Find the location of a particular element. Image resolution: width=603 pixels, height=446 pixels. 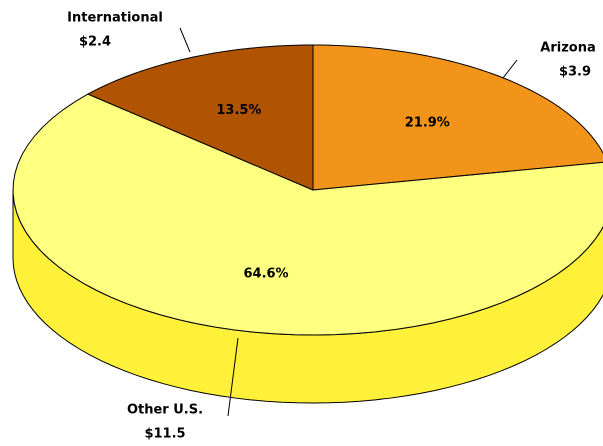

slice is located at coordinates (200, 117).